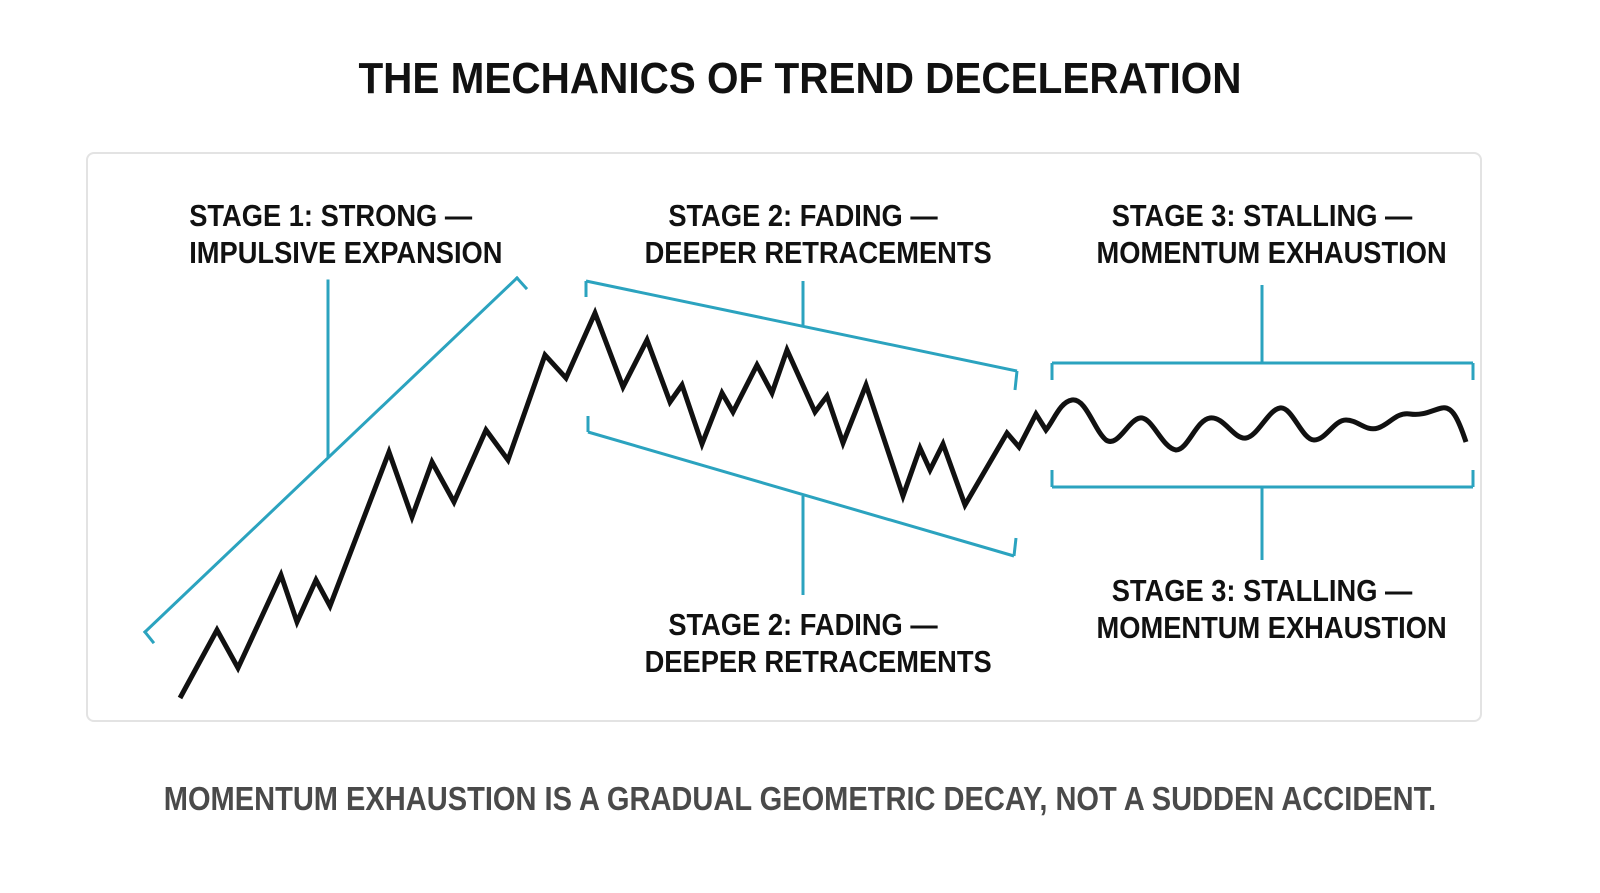 This screenshot has height=893, width=1600. Describe the element at coordinates (346, 252) in the screenshot. I see `stage1-label-line2: IMPULSIVE EXPANSION` at that location.